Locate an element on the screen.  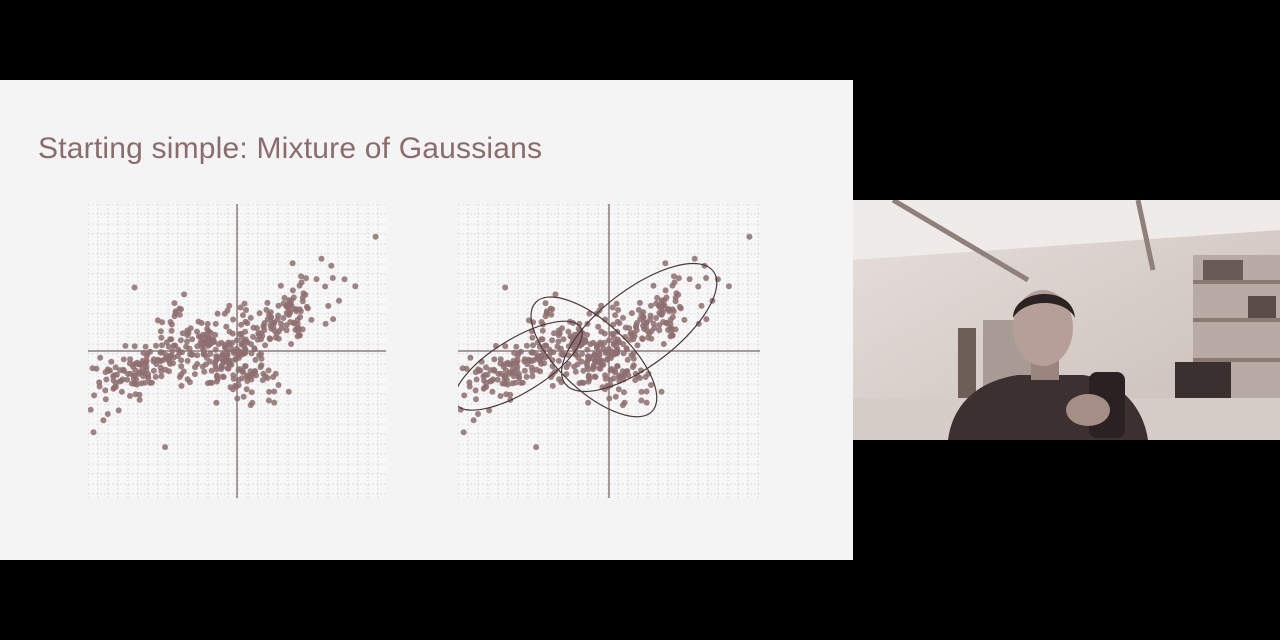
shelf-item is located at coordinates (1223, 270).